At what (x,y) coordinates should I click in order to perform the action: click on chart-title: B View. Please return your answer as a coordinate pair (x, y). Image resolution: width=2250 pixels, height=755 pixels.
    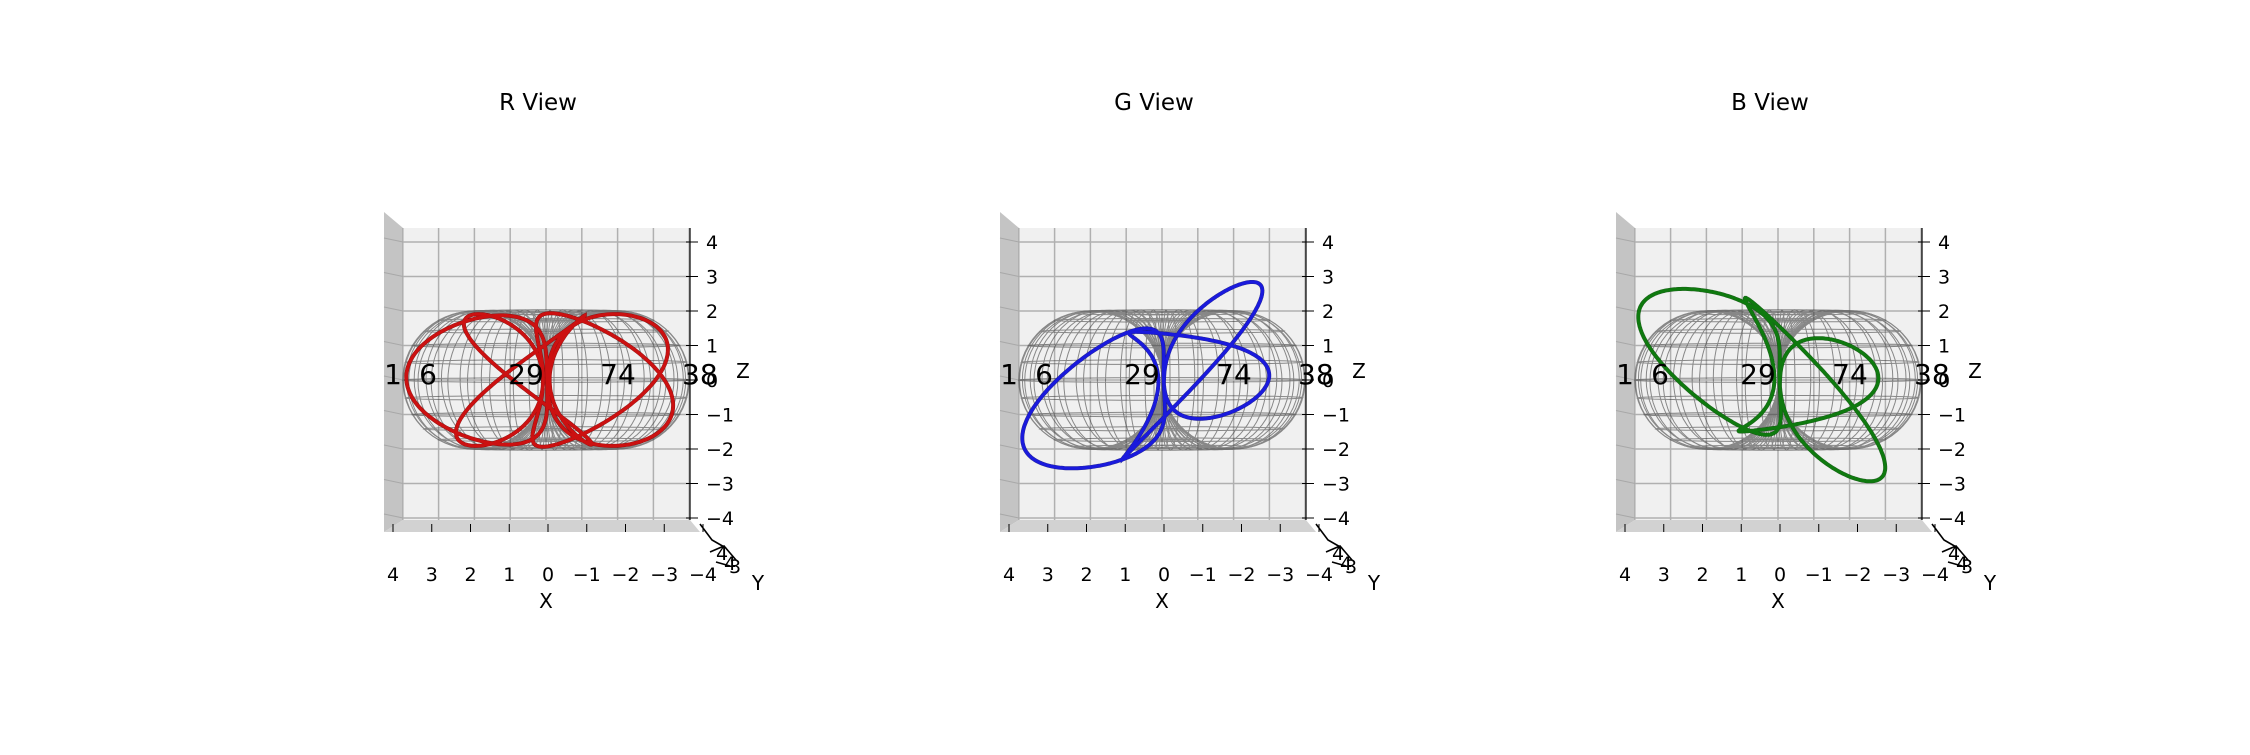
    Looking at the image, I should click on (1770, 103).